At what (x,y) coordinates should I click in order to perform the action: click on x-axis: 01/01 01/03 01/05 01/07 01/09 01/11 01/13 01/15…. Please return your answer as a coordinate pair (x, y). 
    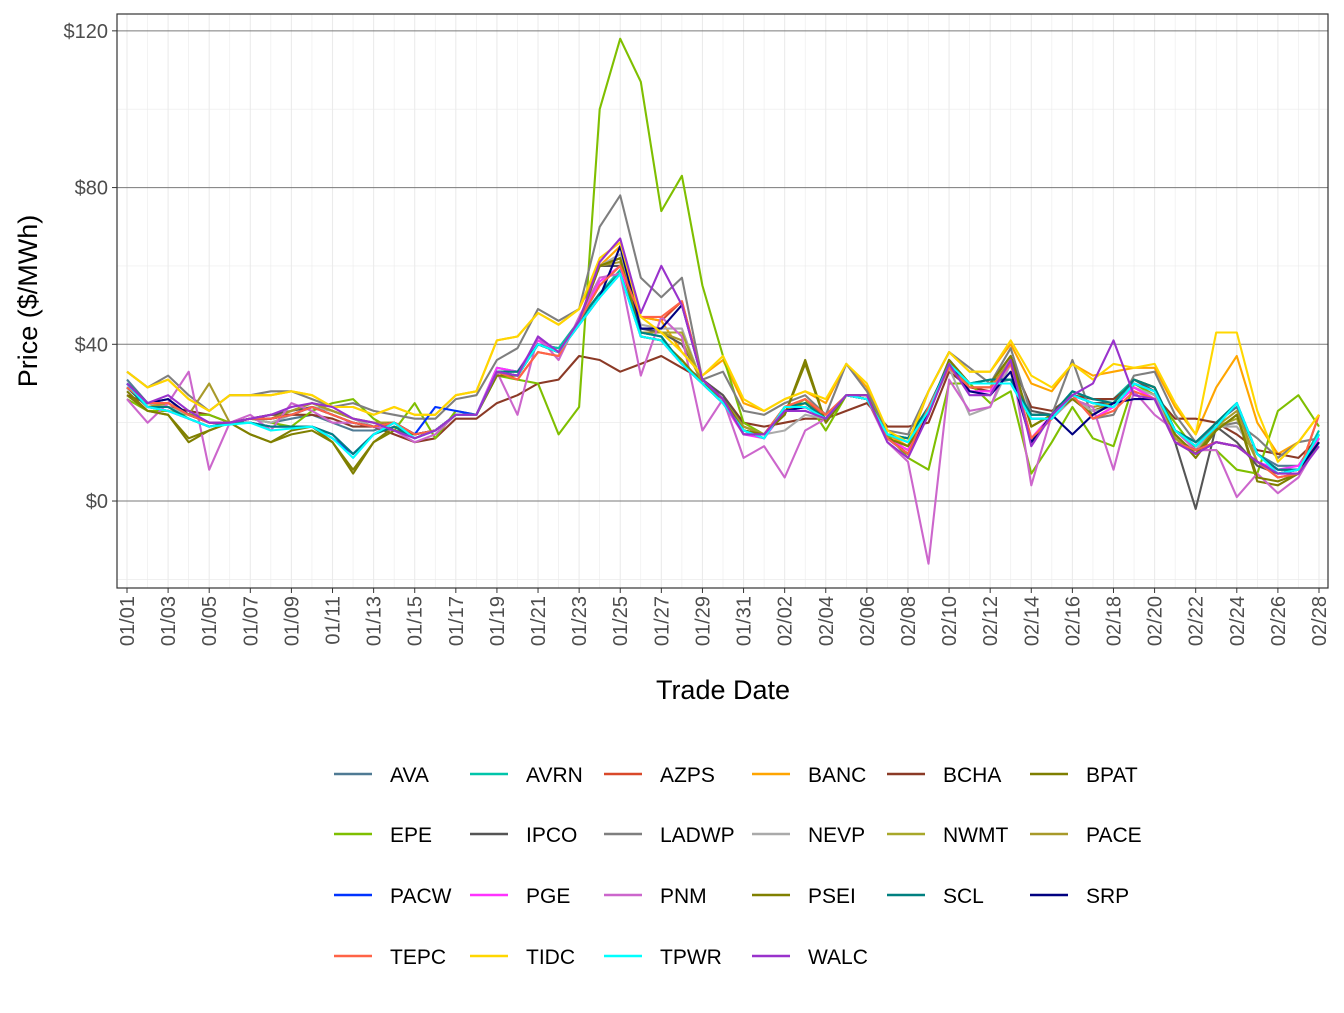
    Looking at the image, I should click on (724, 617).